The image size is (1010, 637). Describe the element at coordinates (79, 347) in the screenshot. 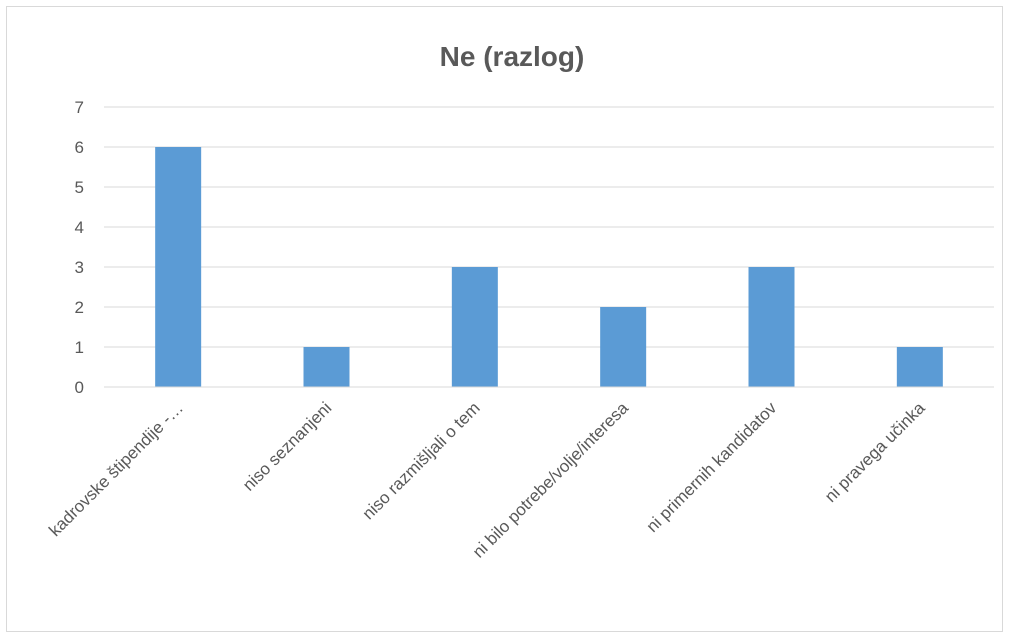

I see `y-tick-label: 1` at that location.